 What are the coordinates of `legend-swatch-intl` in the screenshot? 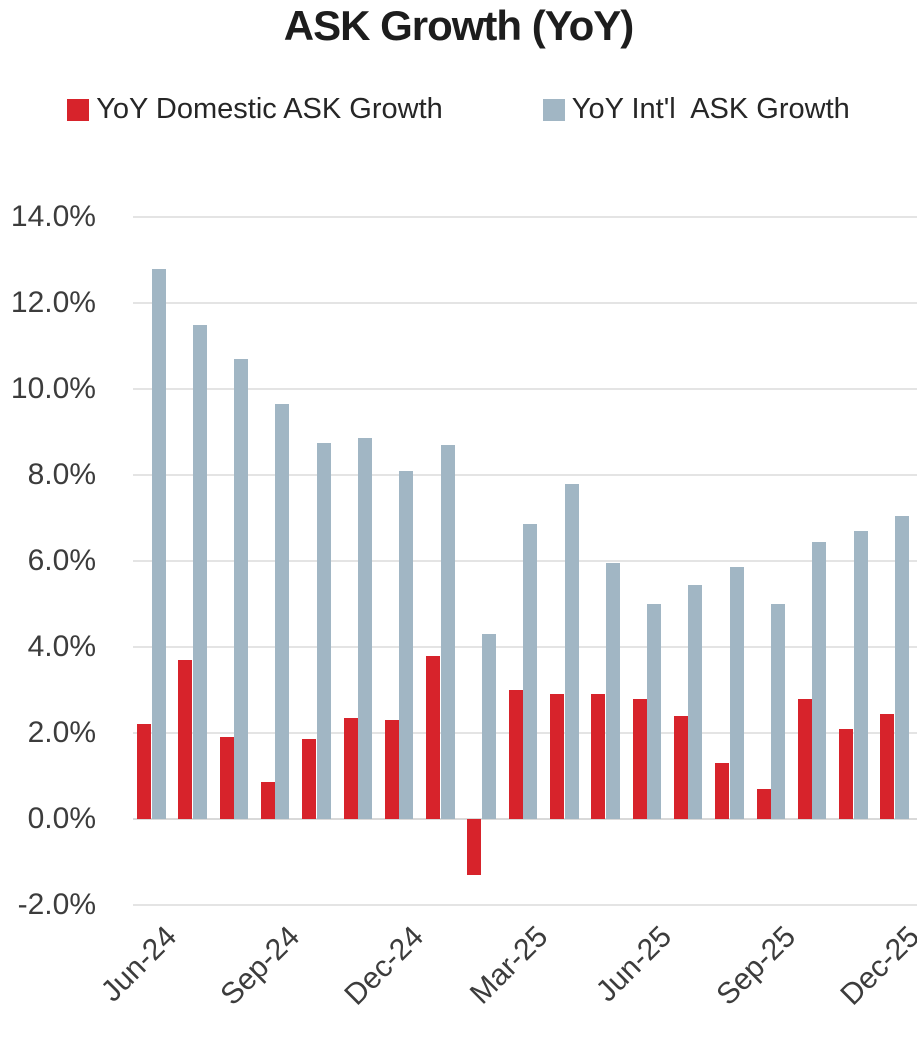 It's located at (553, 109).